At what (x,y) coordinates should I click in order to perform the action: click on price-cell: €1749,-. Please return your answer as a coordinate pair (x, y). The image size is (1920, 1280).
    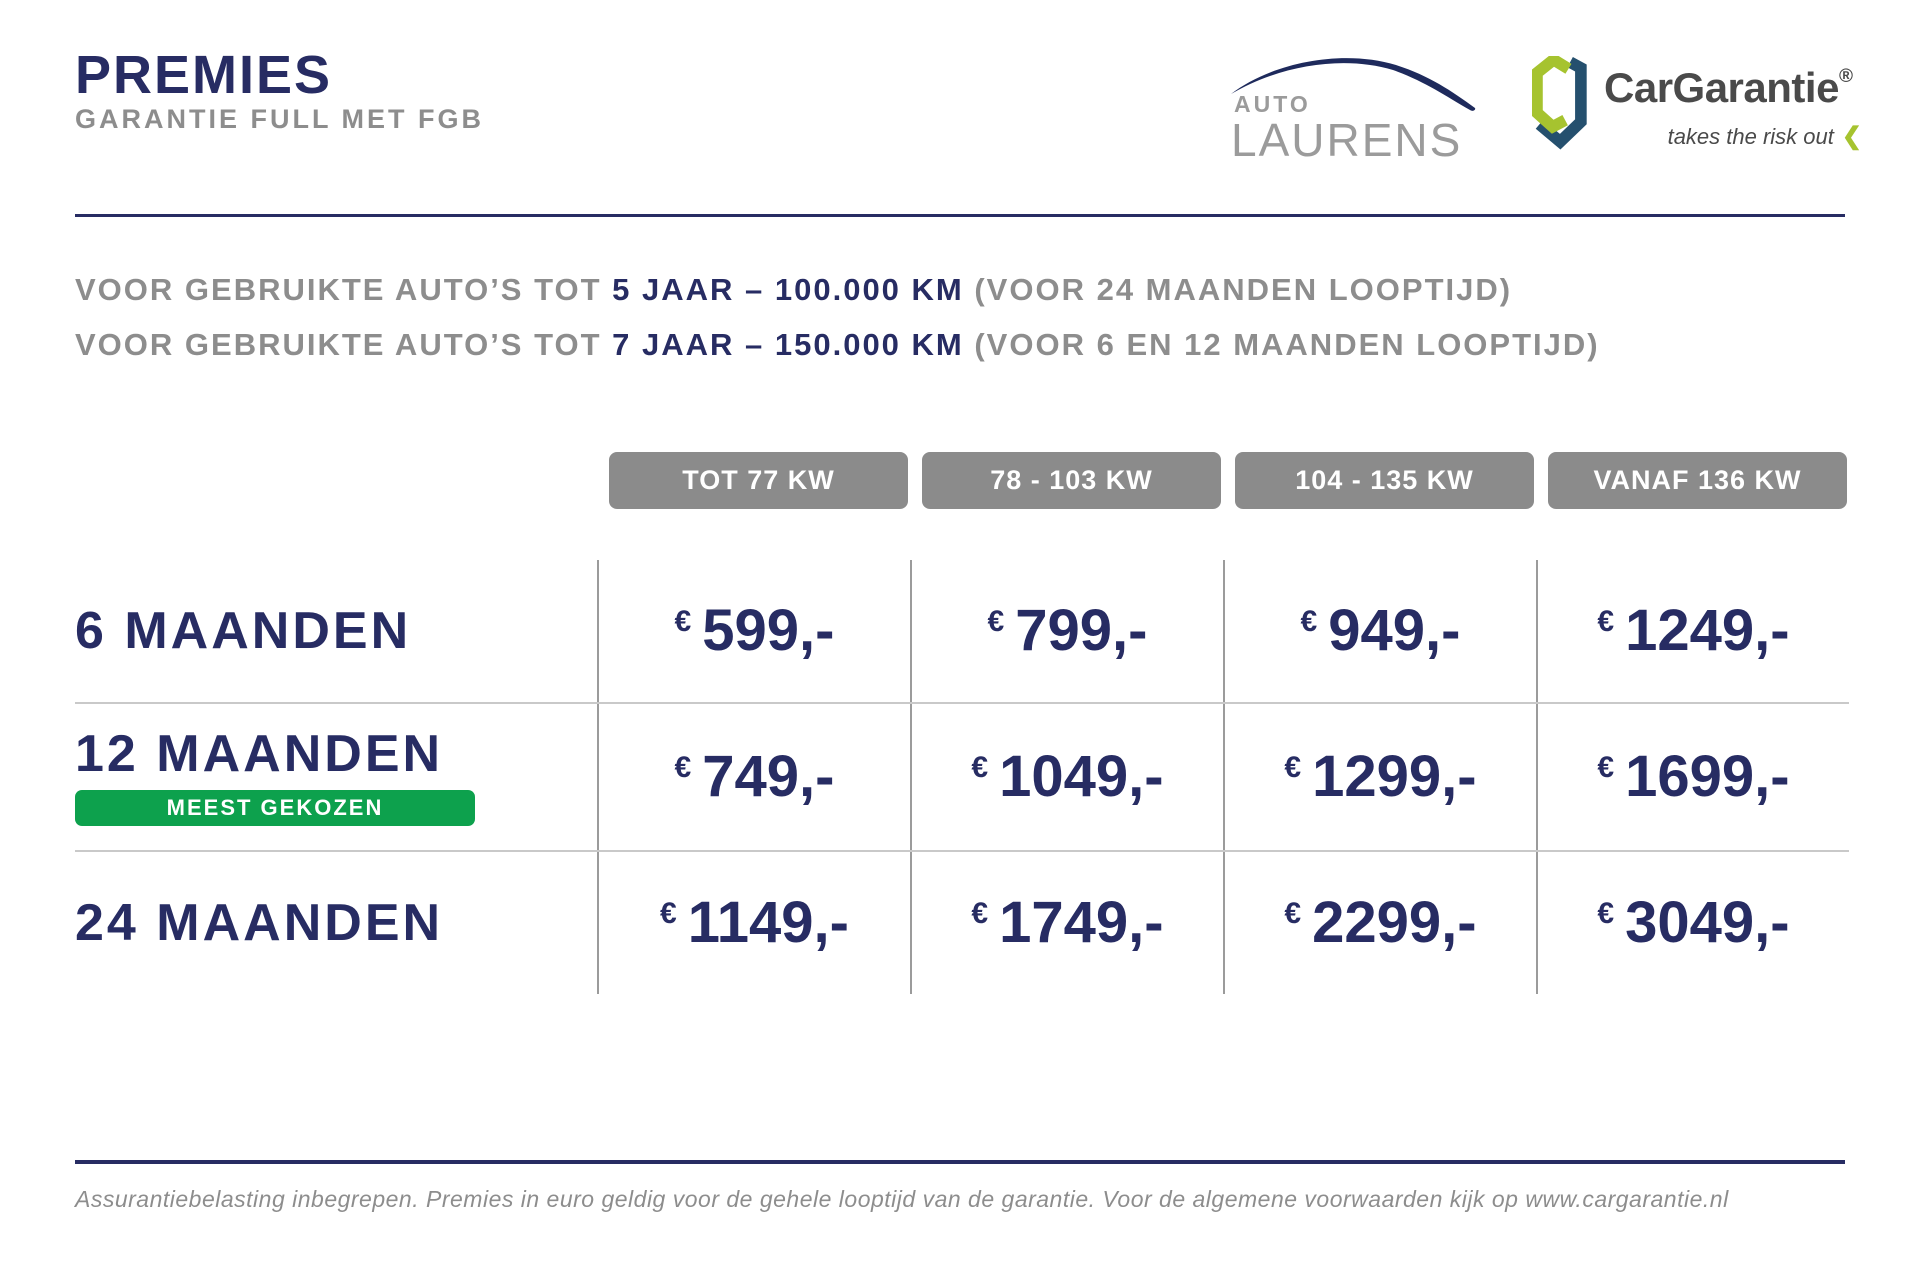
    Looking at the image, I should click on (1066, 923).